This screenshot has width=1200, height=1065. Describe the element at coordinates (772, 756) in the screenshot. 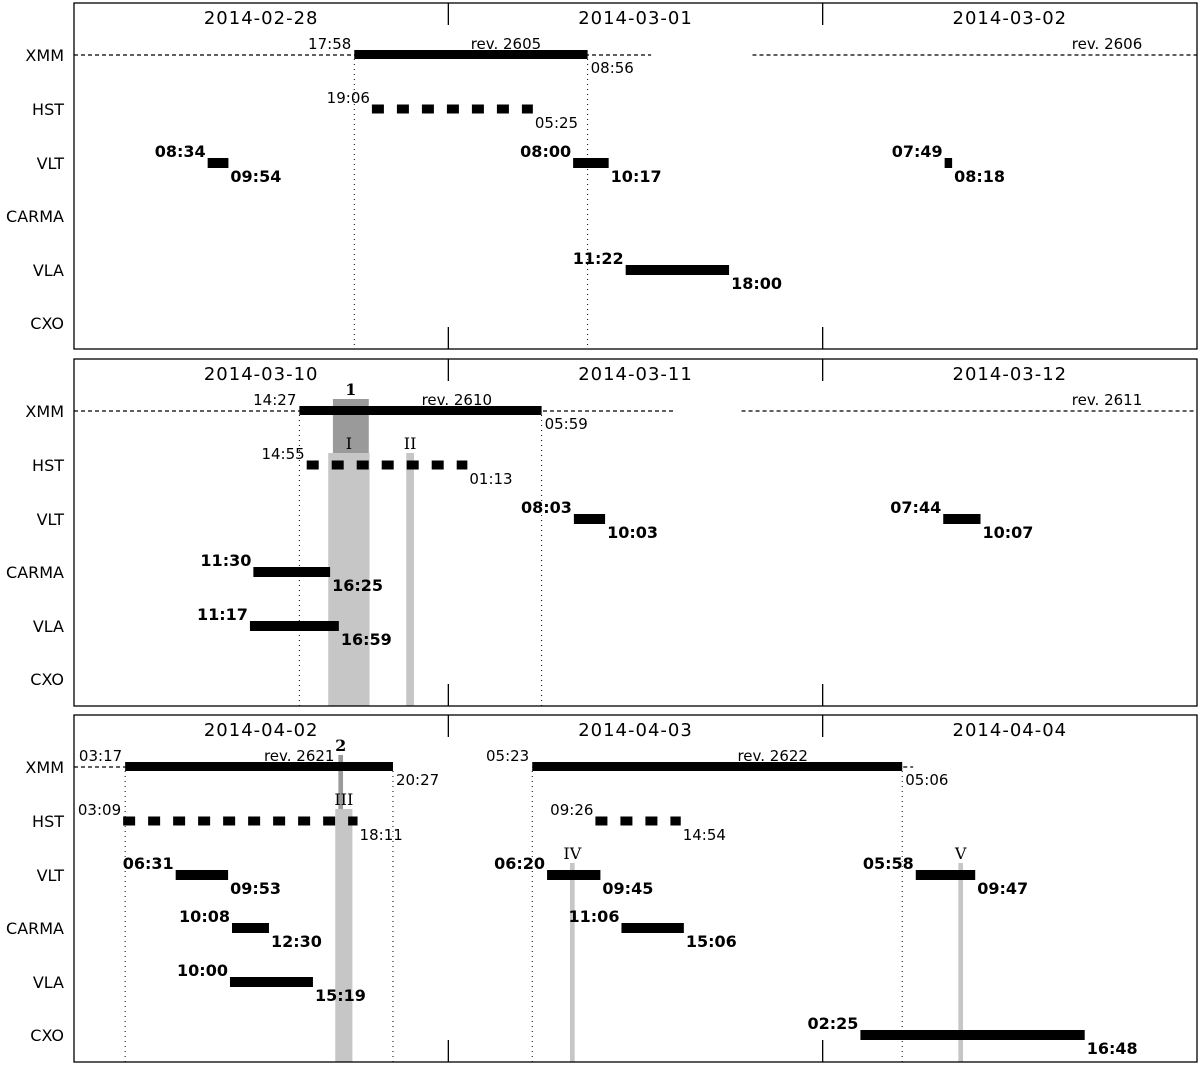

I see `xmm-rev-label: rev. 2622` at that location.